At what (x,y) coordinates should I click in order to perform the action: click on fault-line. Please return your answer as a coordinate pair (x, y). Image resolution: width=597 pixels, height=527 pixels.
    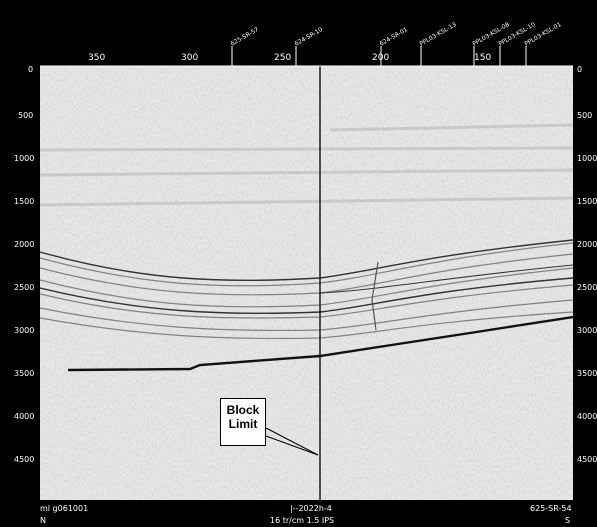
    Looking at the image, I should click on (375, 296).